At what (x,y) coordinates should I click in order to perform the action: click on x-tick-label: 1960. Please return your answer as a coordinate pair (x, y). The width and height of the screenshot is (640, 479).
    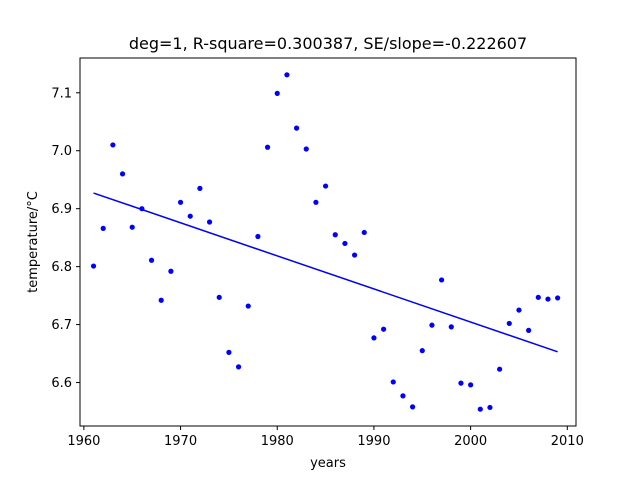
    Looking at the image, I should click on (83, 441).